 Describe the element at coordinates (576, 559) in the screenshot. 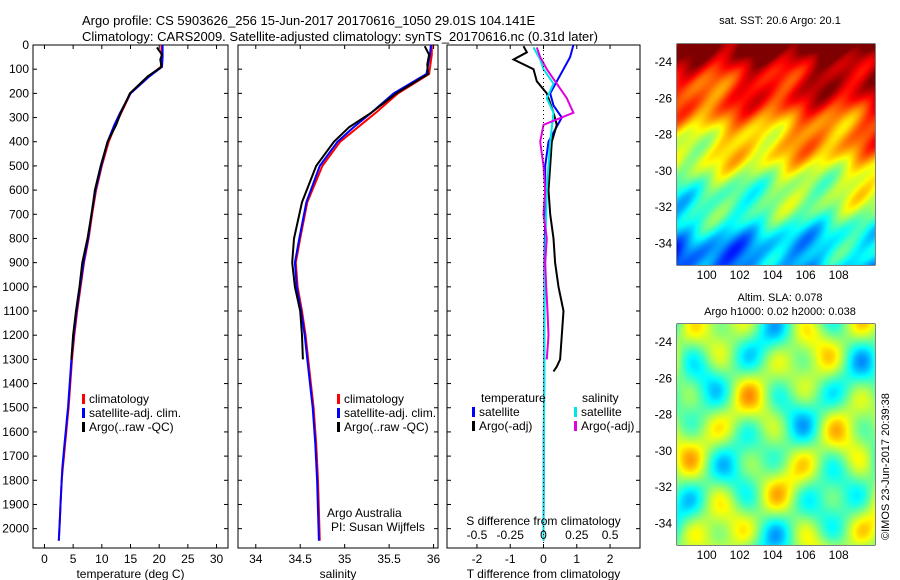

I see `xtick-label: 1` at that location.